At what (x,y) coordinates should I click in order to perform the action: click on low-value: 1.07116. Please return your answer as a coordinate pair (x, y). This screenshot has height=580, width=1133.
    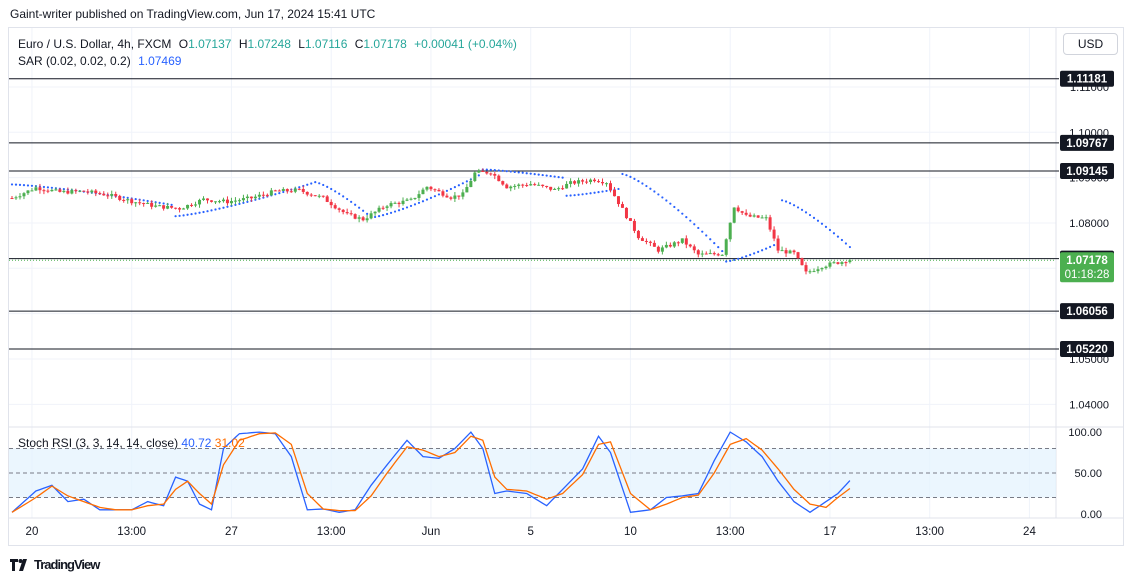
    Looking at the image, I should click on (326, 44).